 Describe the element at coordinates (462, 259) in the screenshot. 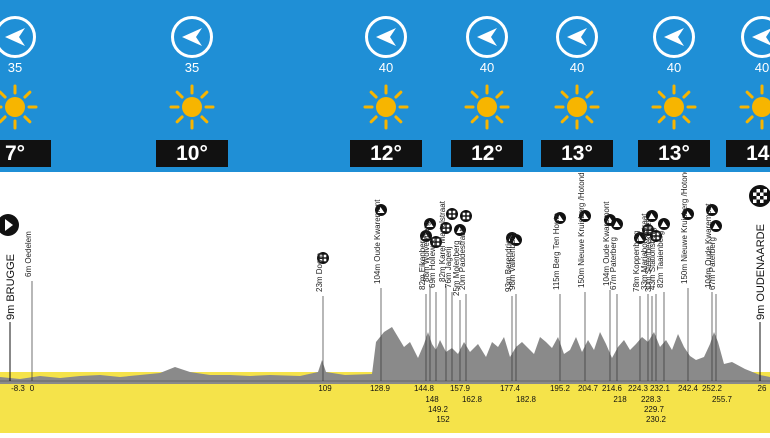

I see `climb-label: 20m Paddestraat` at that location.